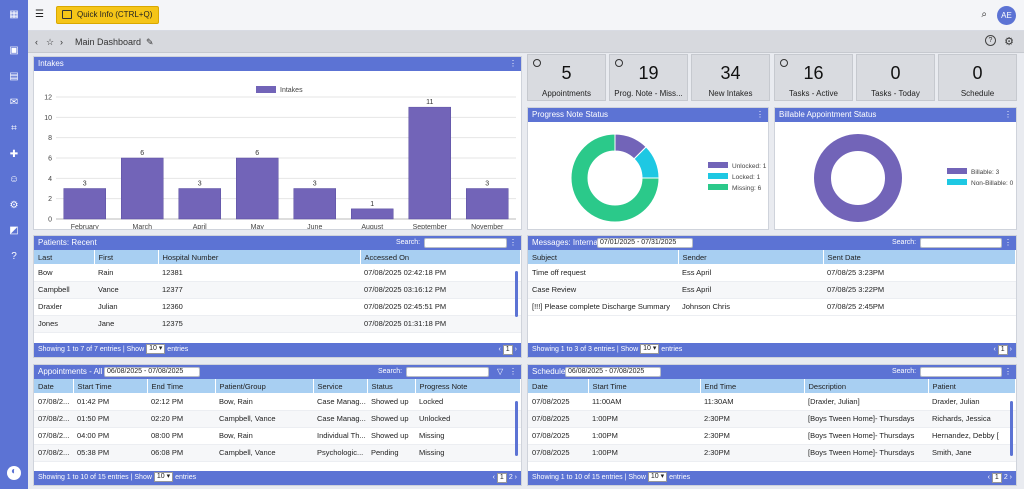  I want to click on column-header: Patient/Group, so click(264, 386).